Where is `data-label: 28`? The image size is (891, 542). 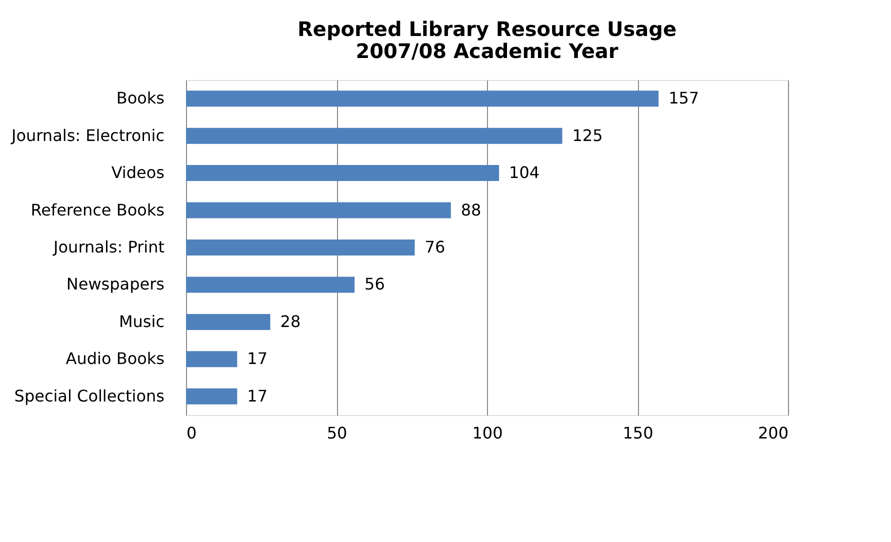 data-label: 28 is located at coordinates (290, 321).